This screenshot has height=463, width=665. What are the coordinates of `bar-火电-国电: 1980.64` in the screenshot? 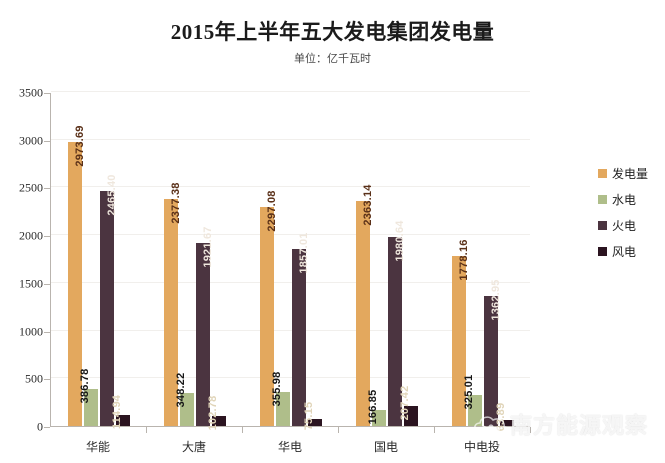 It's located at (397, 323).